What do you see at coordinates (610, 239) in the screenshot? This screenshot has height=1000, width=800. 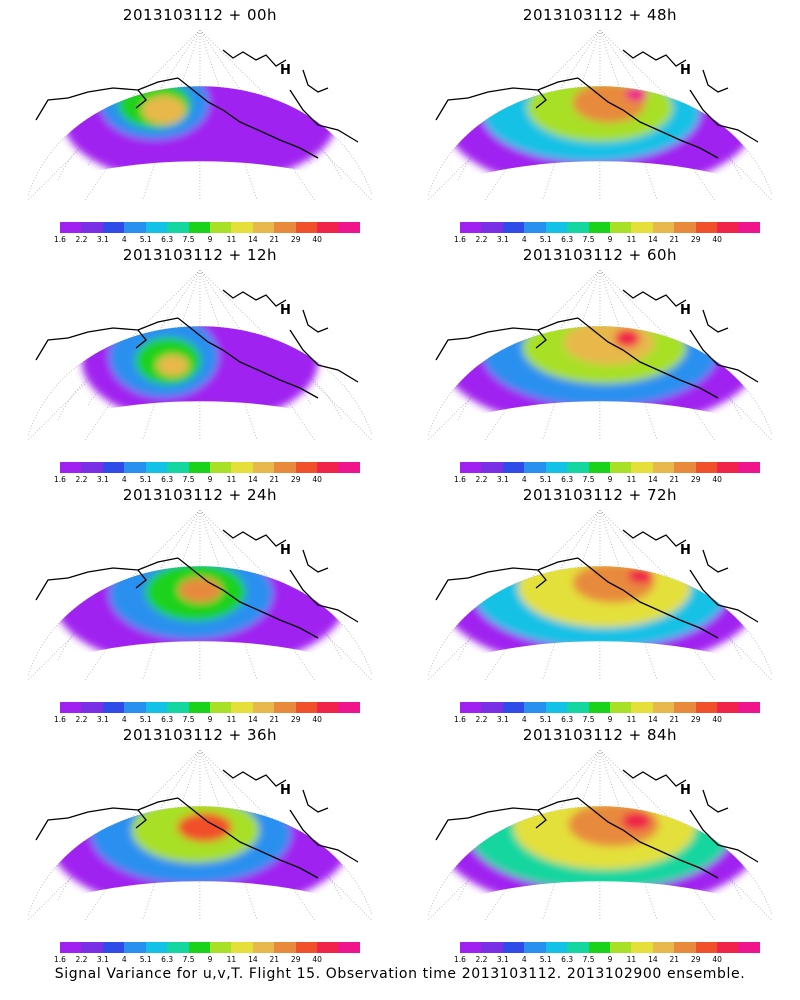 I see `colorbar-label: 9` at bounding box center [610, 239].